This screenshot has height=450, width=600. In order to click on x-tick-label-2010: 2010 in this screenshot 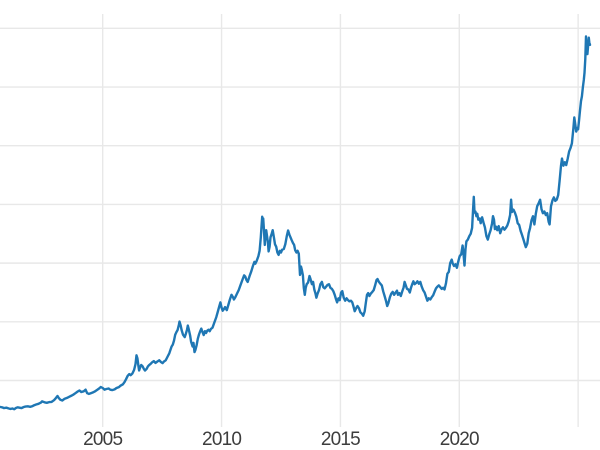, I will do `click(222, 439)`.